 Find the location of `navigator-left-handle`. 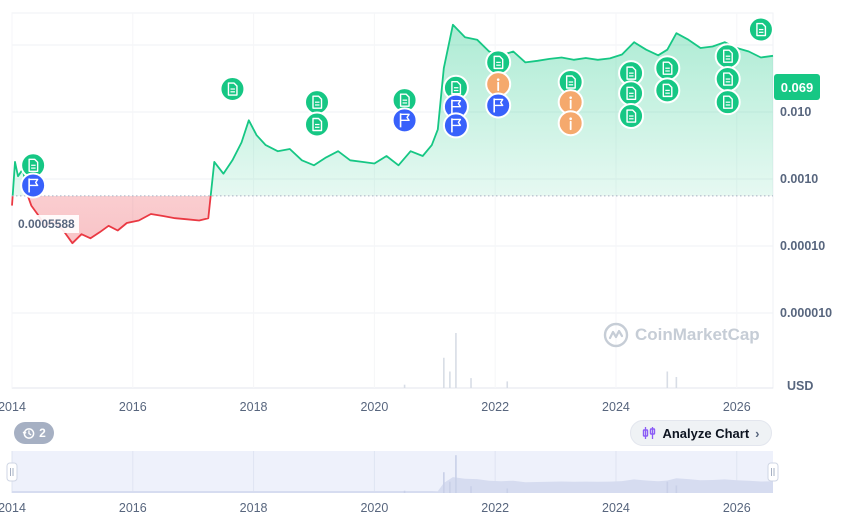

navigator-left-handle is located at coordinates (12, 472).